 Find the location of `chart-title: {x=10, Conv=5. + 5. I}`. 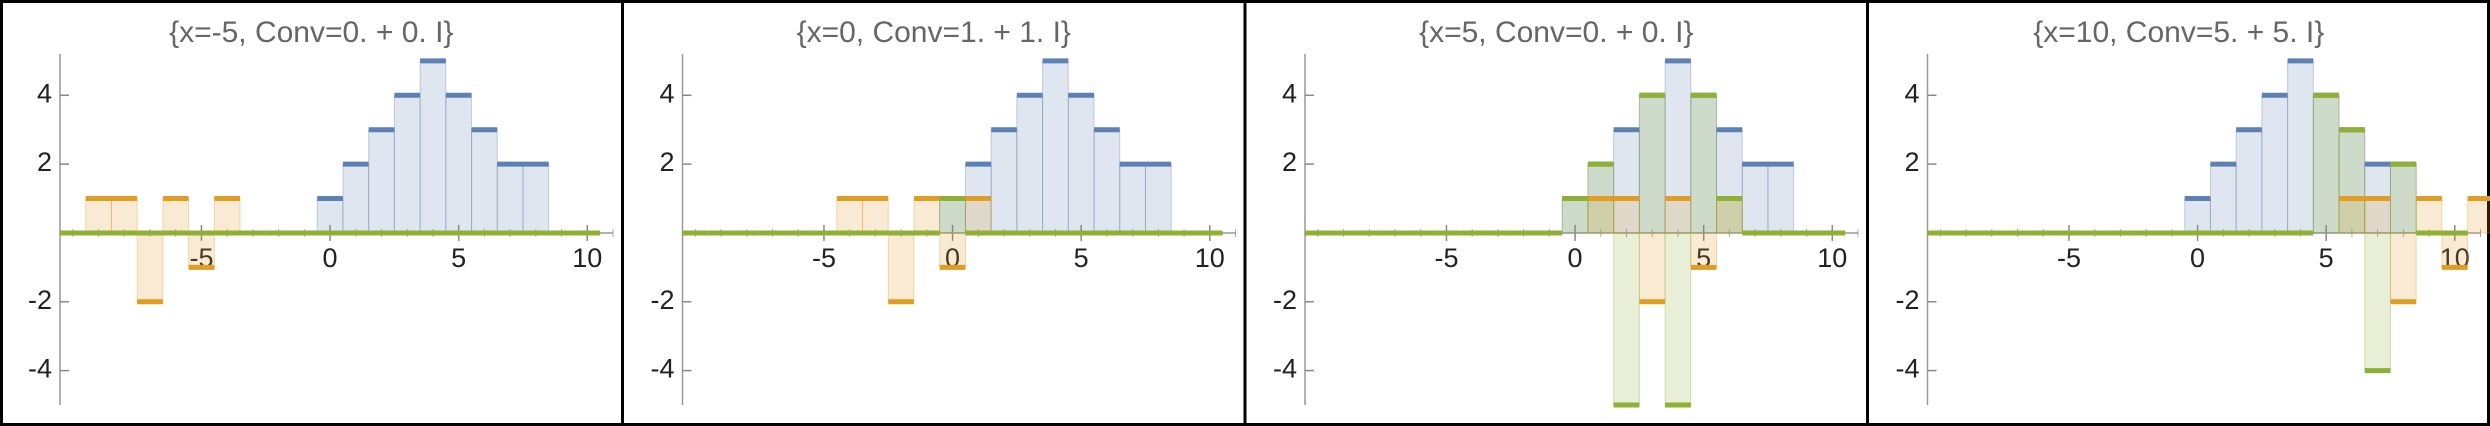

chart-title: {x=10, Conv=5. + 5. I} is located at coordinates (2178, 32).